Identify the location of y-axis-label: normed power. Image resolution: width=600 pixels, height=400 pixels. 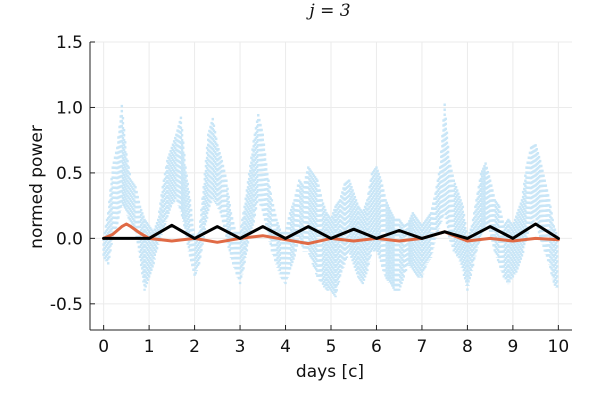
(37, 187).